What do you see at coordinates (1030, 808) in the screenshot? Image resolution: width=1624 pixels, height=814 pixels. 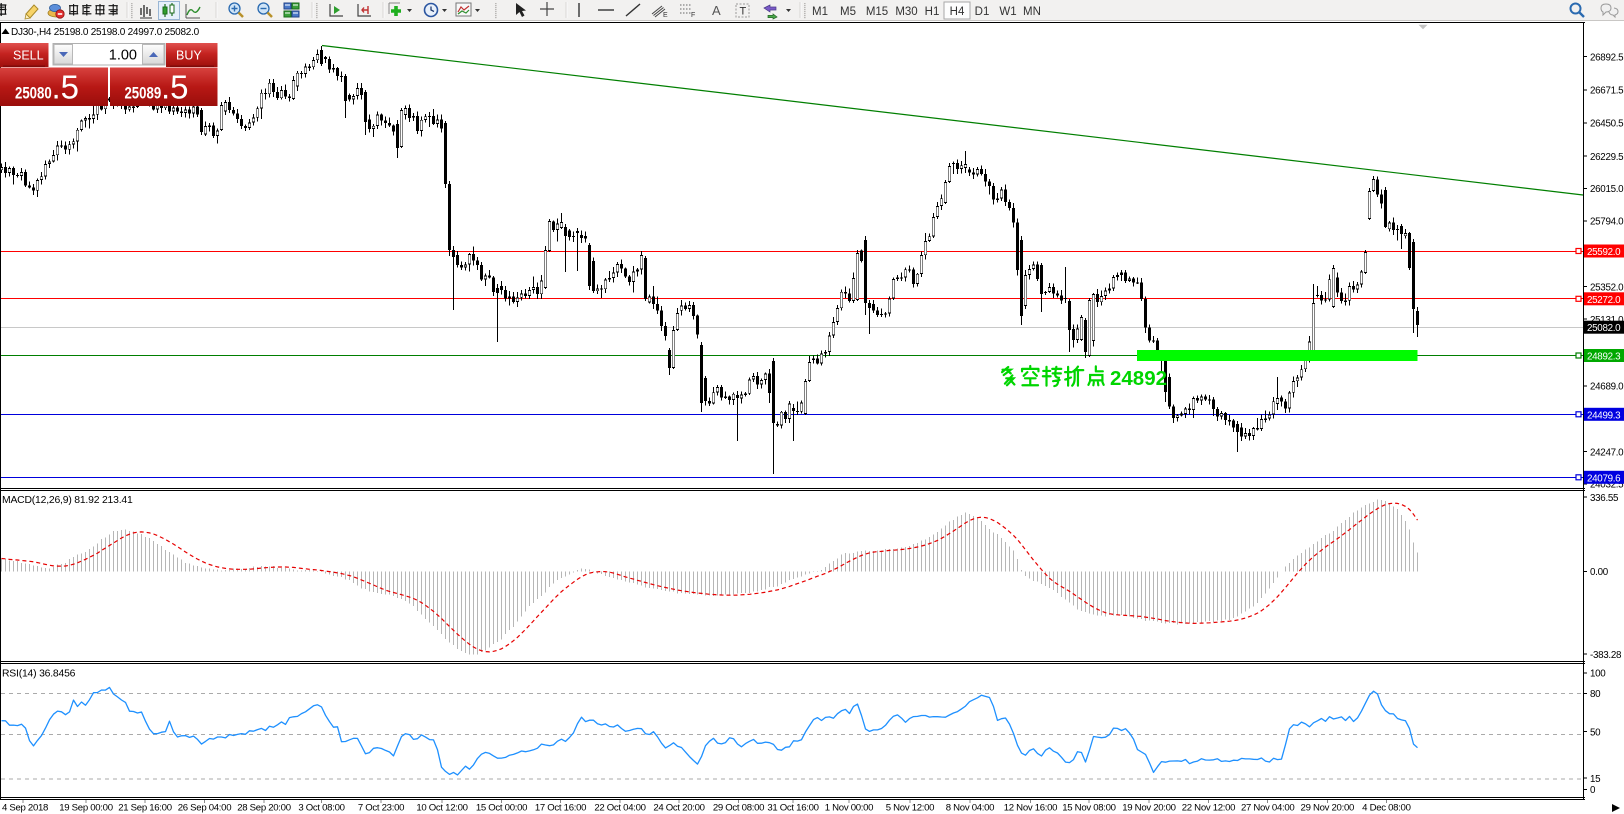 I see `svg-text: 12 Nov 16:00` at bounding box center [1030, 808].